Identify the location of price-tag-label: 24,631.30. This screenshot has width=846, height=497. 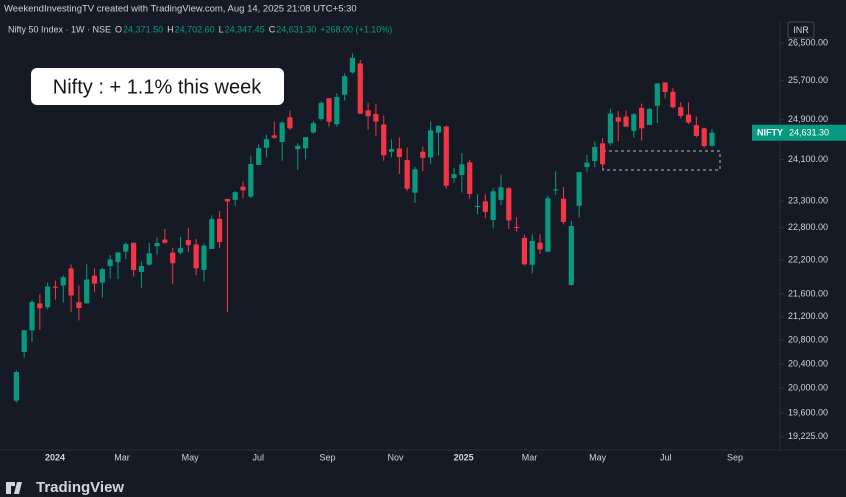
(809, 133).